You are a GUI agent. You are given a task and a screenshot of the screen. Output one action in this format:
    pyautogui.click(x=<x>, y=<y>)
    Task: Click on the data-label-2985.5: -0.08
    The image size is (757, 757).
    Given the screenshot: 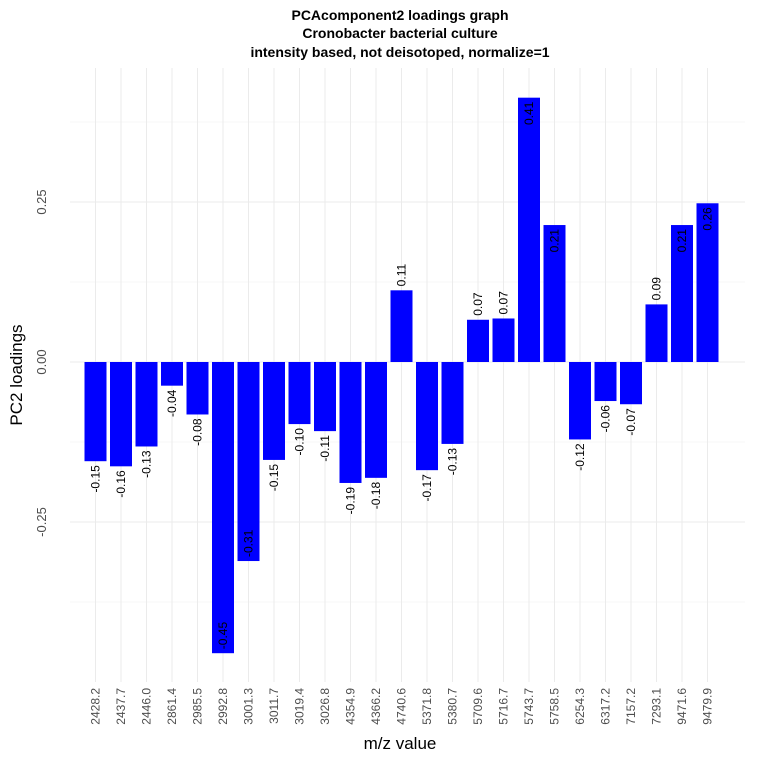 What is the action you would take?
    pyautogui.click(x=198, y=432)
    